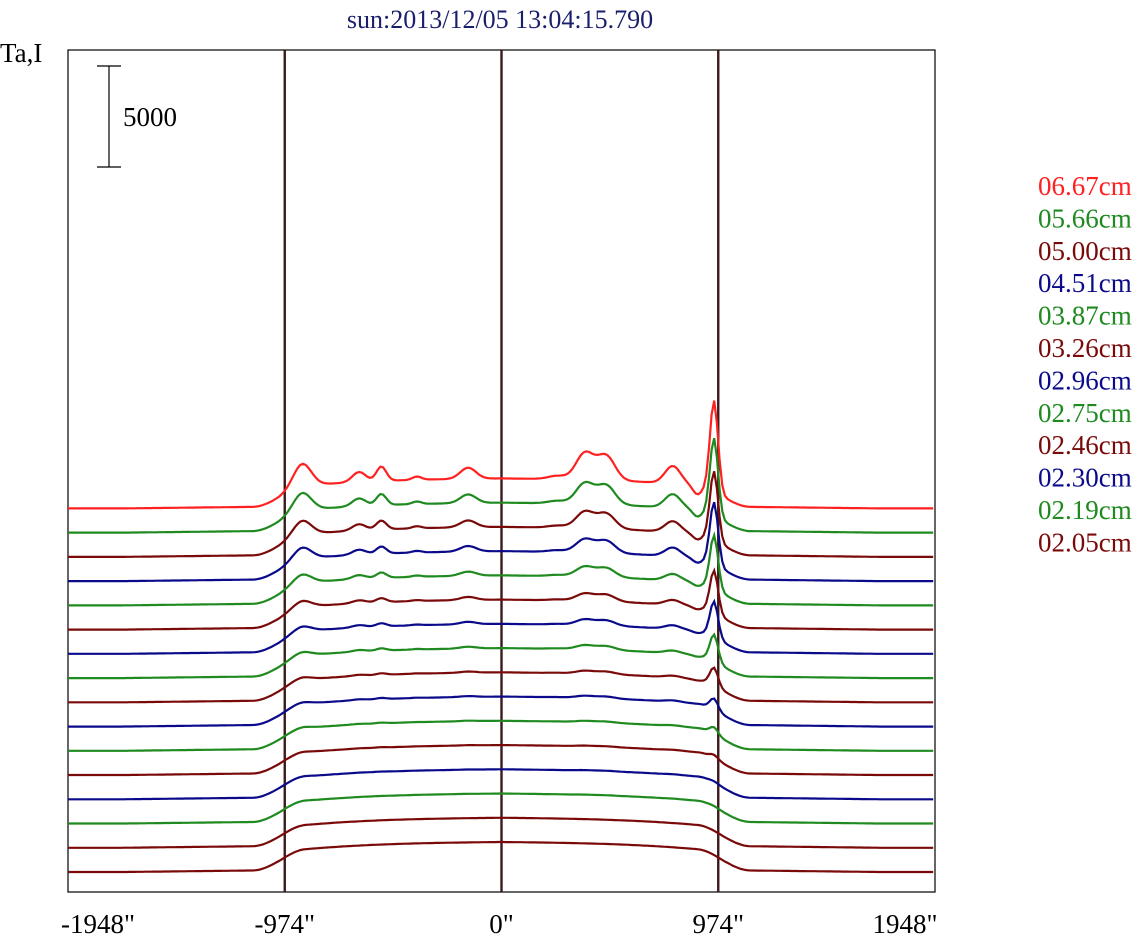  I want to click on series-line-02.46cm, so click(501, 685).